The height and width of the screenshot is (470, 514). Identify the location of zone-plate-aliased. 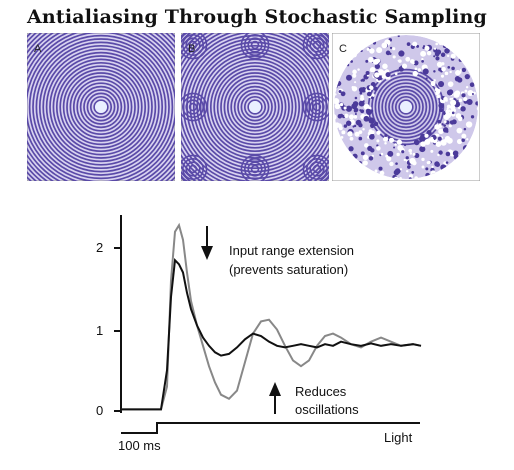
(255, 107).